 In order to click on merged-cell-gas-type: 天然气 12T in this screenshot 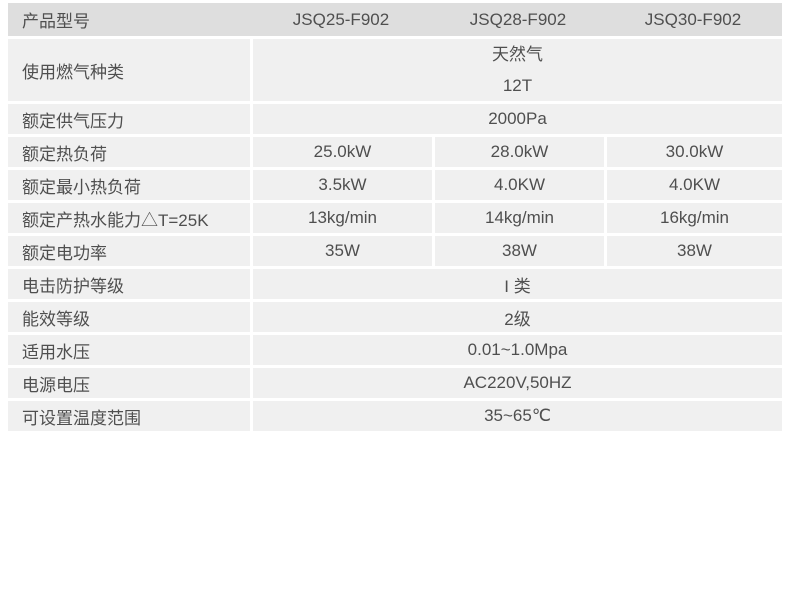, I will do `click(516, 68)`.